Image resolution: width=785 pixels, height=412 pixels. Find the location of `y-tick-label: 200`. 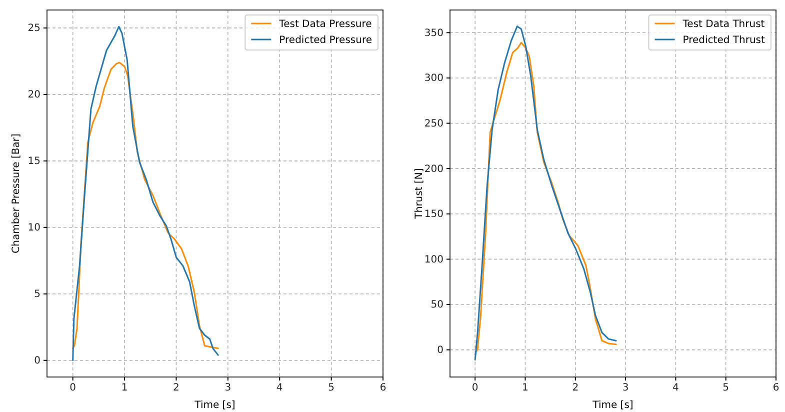

y-tick-label: 200 is located at coordinates (434, 169).